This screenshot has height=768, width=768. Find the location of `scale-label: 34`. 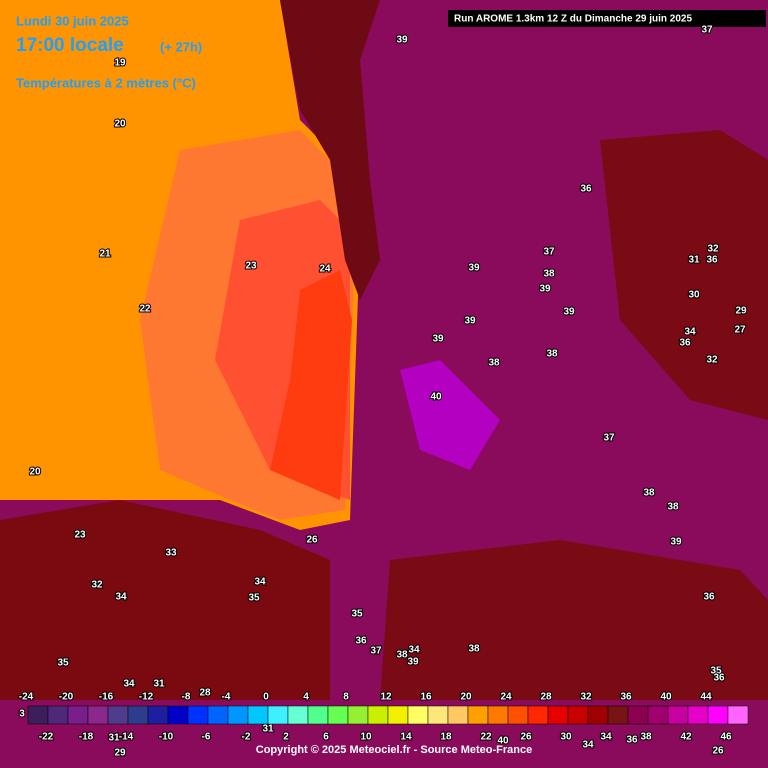

scale-label: 34 is located at coordinates (606, 737).